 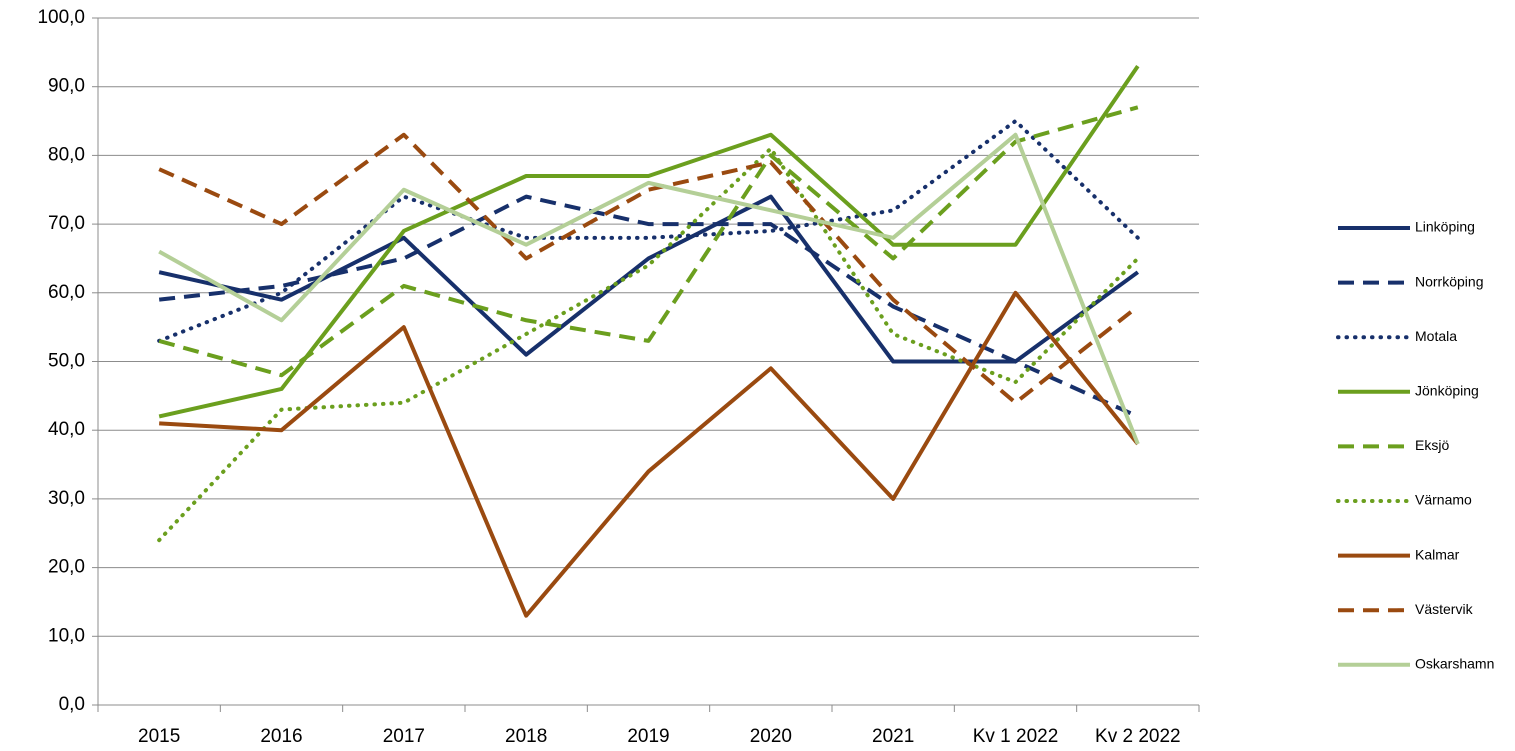 I want to click on y-tick-label: 60,0, so click(x=66, y=292).